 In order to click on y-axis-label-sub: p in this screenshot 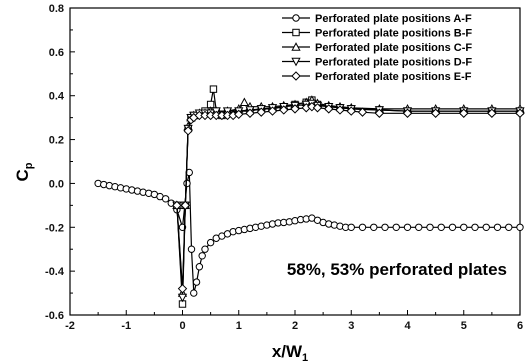, I will do `click(29, 165)`.